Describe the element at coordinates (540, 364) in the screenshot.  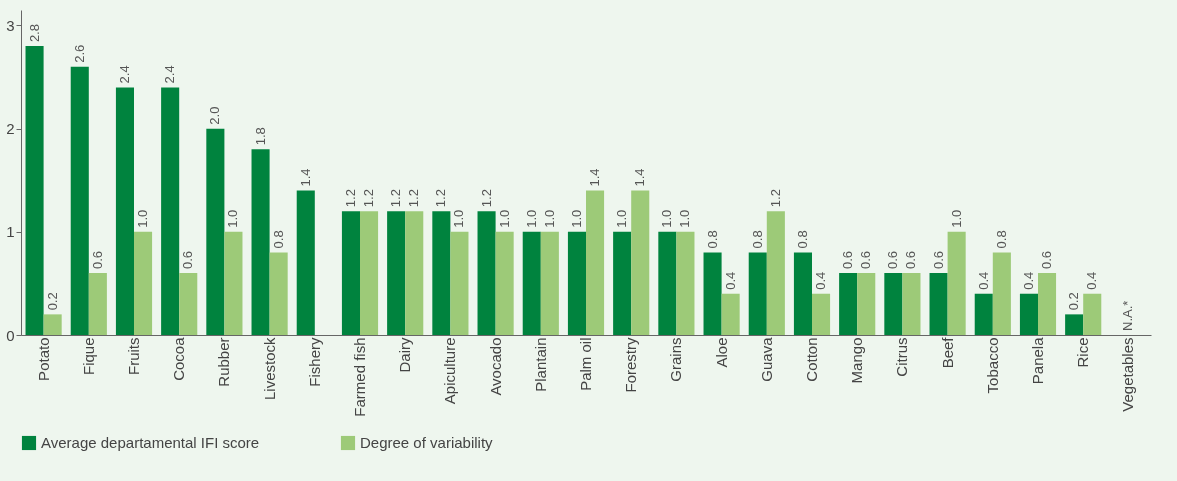
I see `x-tick-label: Plantain` at that location.